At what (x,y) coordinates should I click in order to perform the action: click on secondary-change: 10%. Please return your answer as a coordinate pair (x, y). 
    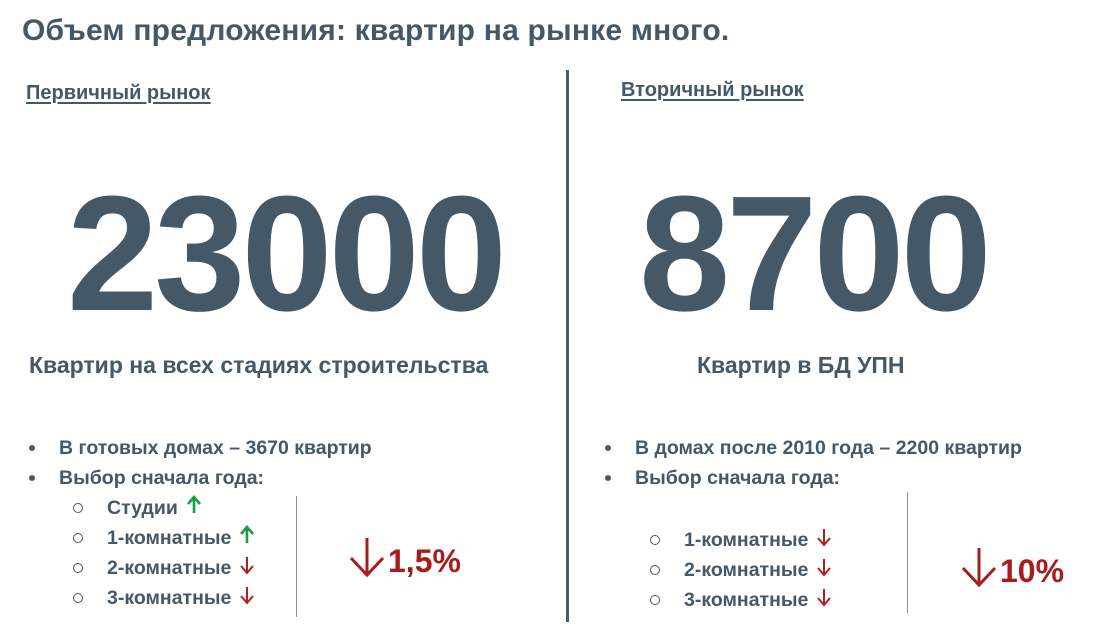
    Looking at the image, I should click on (1012, 571).